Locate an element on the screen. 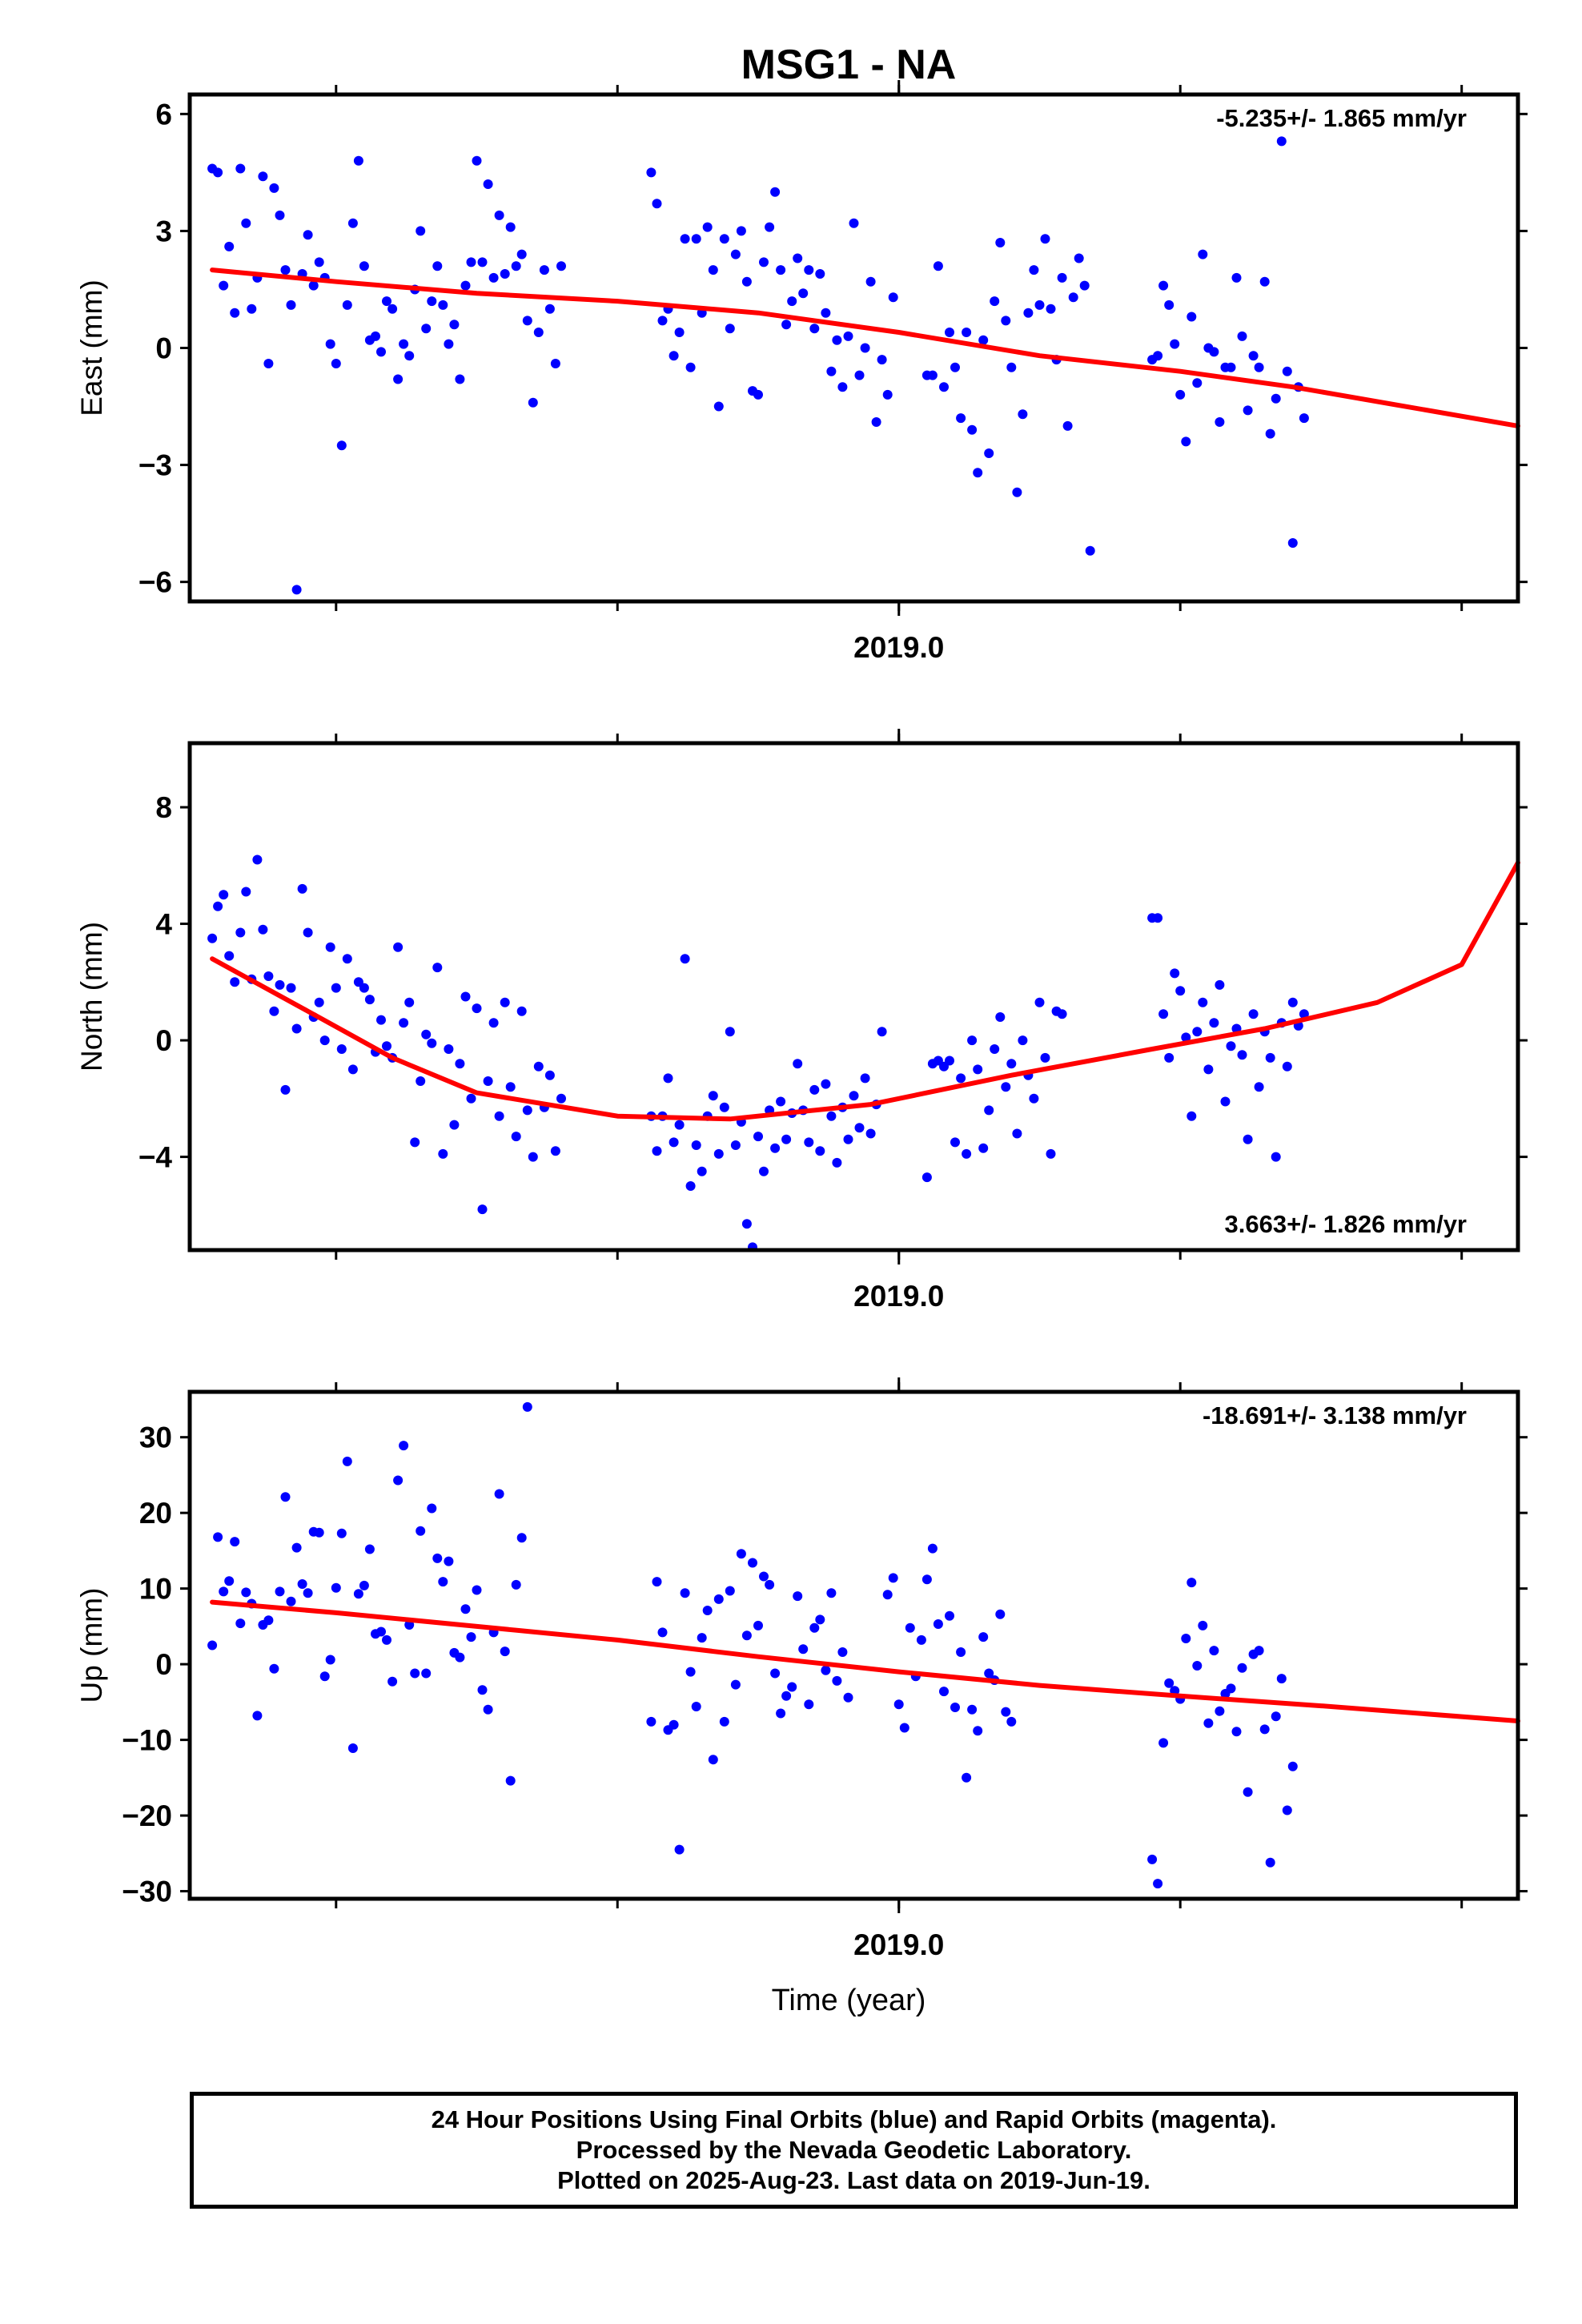 The width and height of the screenshot is (1582, 2324). east-rate-annotation: -5.235+/- 1.865 mm/yr is located at coordinates (1341, 118).